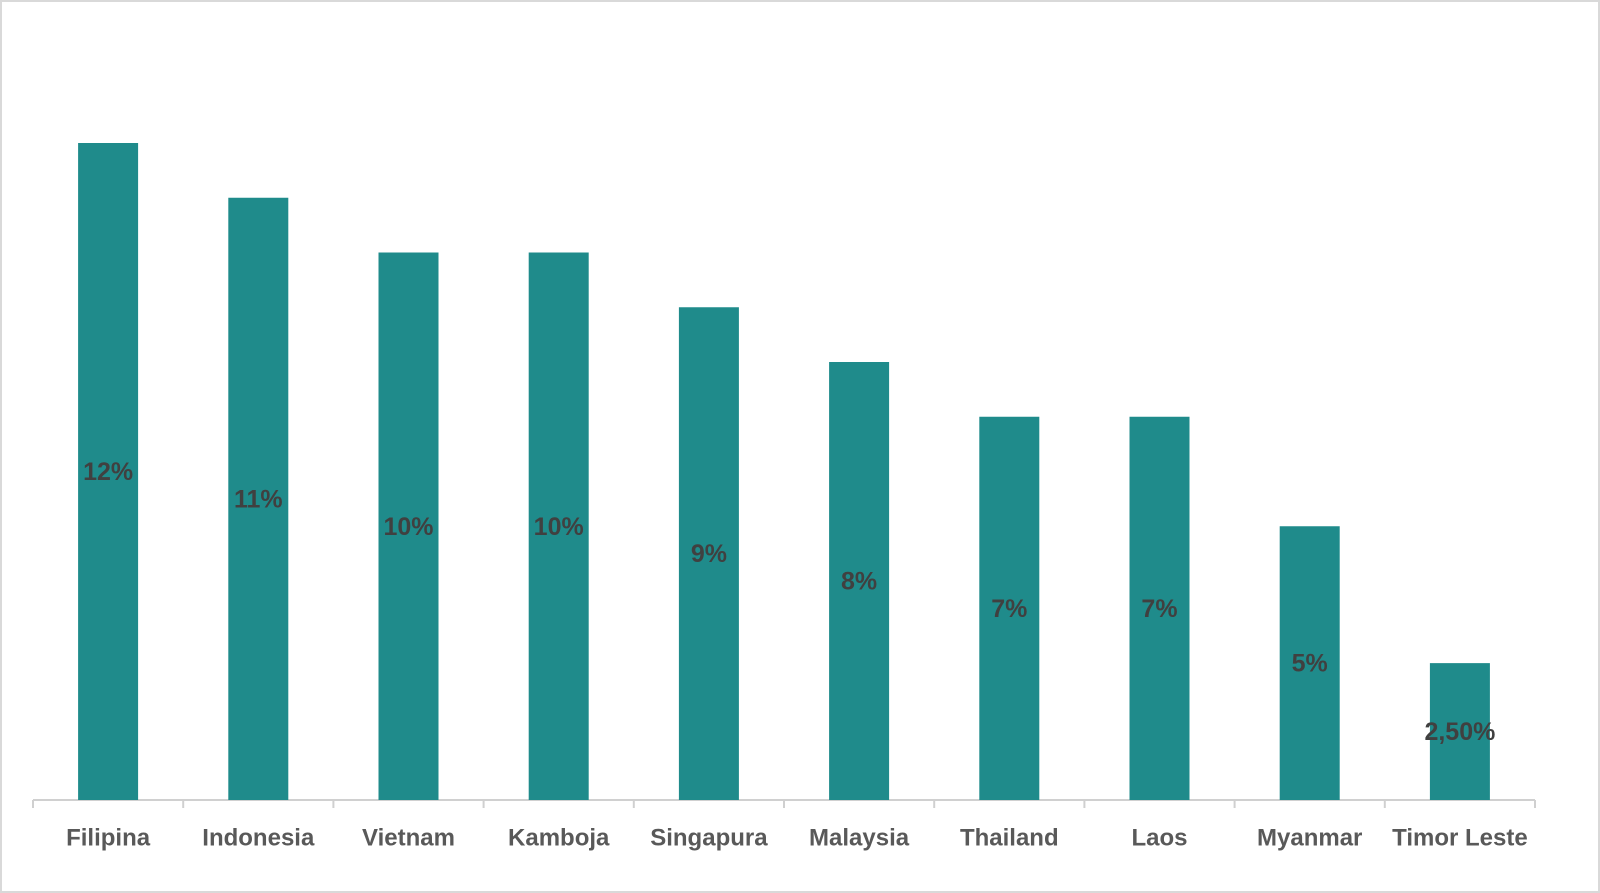 Image resolution: width=1600 pixels, height=893 pixels. What do you see at coordinates (258, 837) in the screenshot?
I see `x-tick-label: Indonesia` at bounding box center [258, 837].